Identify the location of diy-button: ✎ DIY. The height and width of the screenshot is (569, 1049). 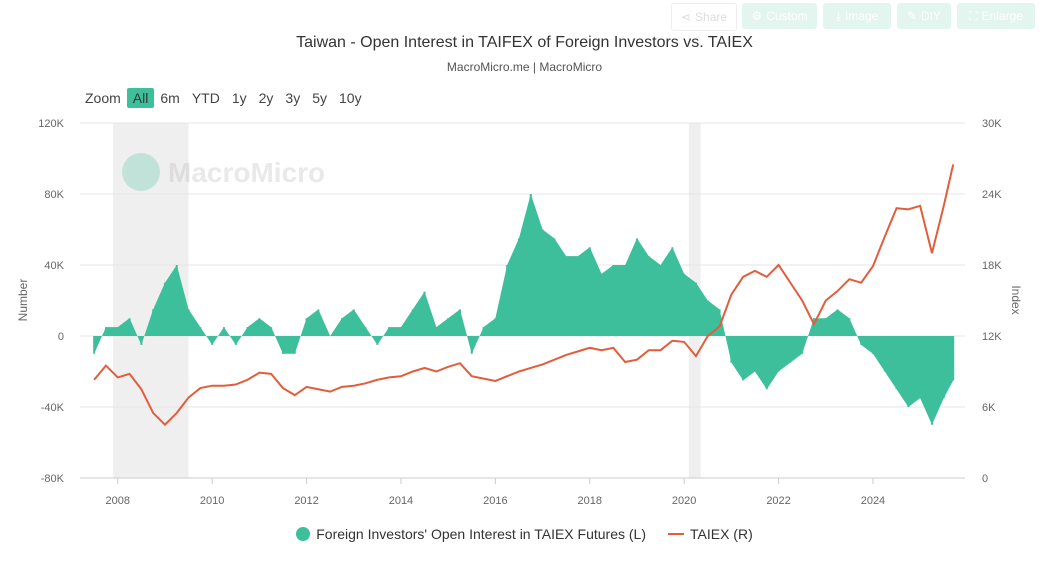
(924, 16).